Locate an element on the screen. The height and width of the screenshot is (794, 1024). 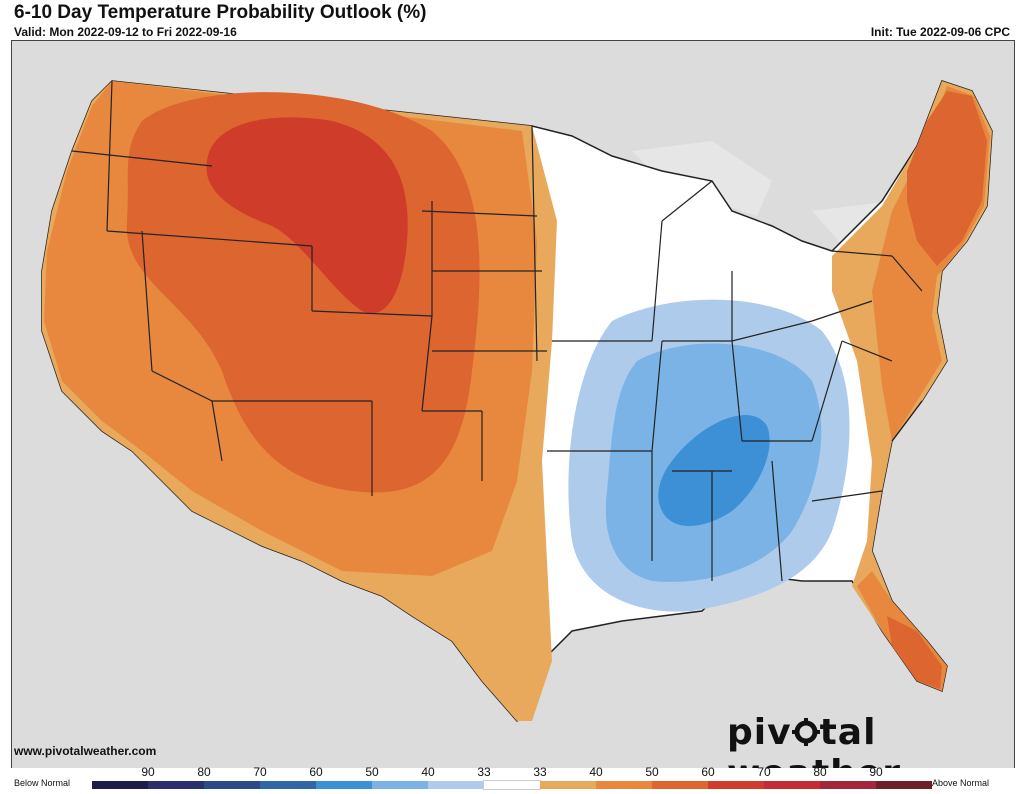
valid-period: Valid: Mon 2022-09-12 to Fri 2022-09-16 is located at coordinates (125, 32).